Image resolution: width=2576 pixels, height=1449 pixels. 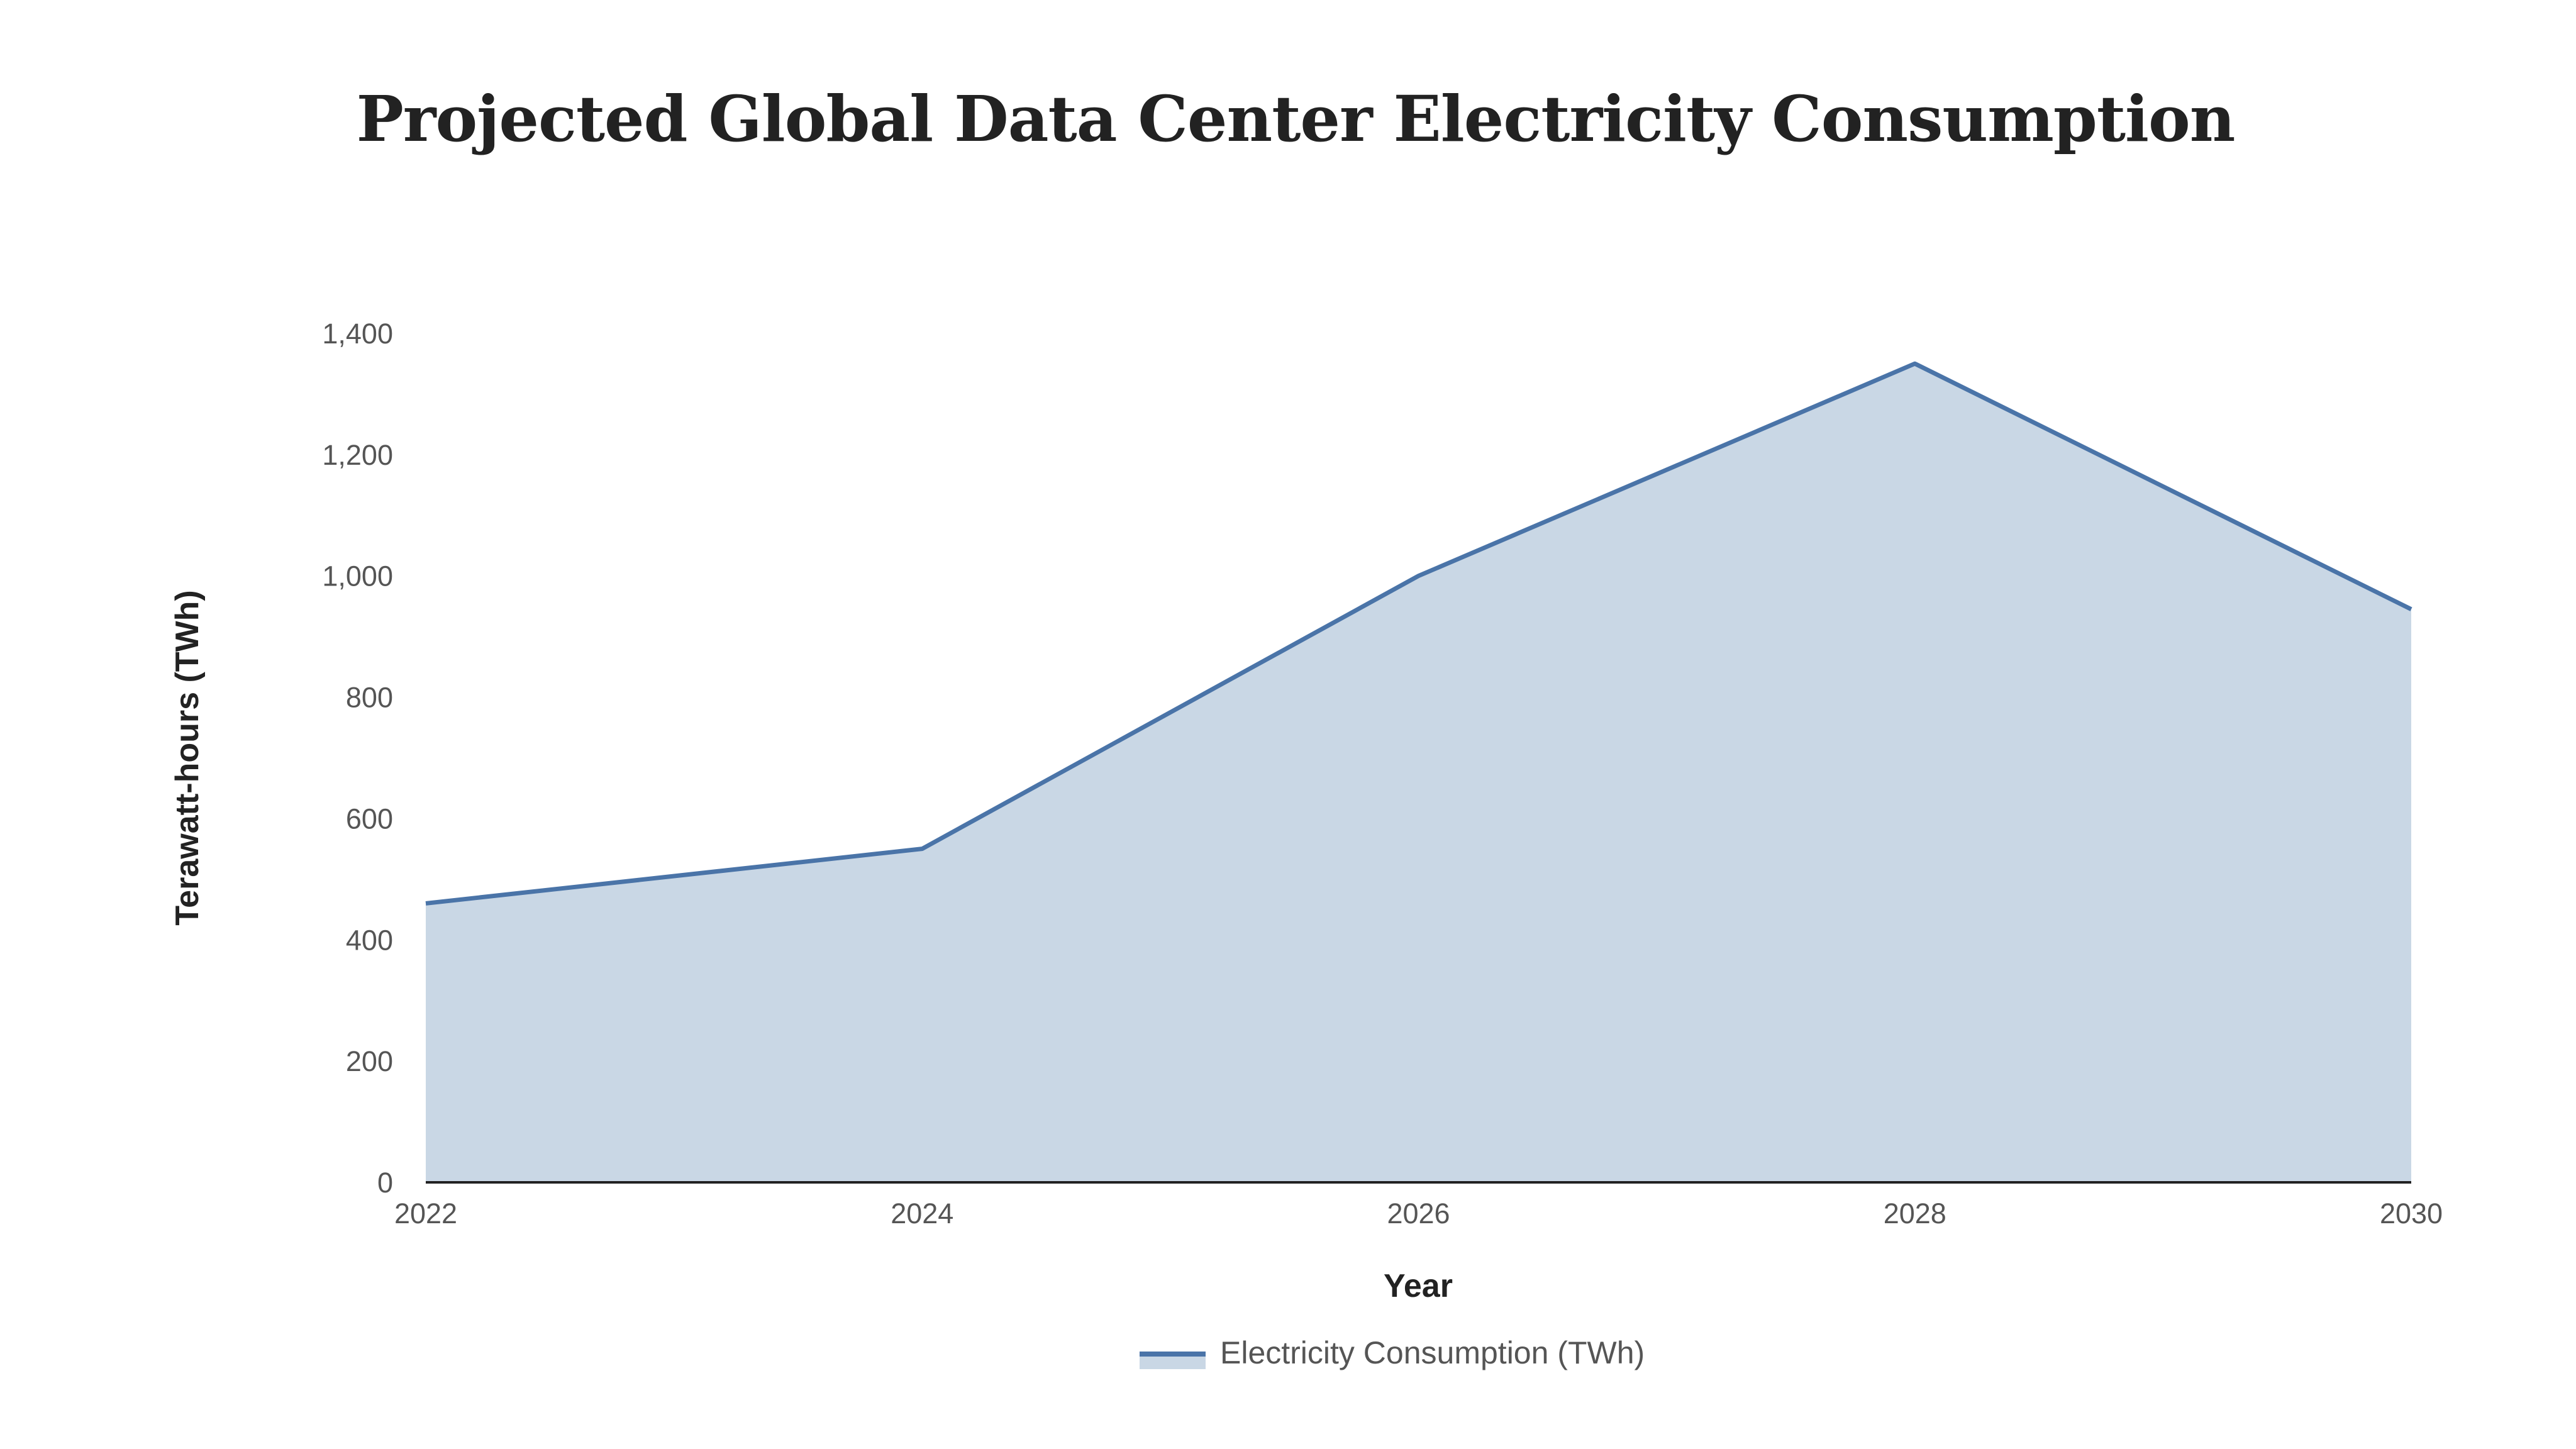 I want to click on y-tick-label: 1,000, so click(x=357, y=576).